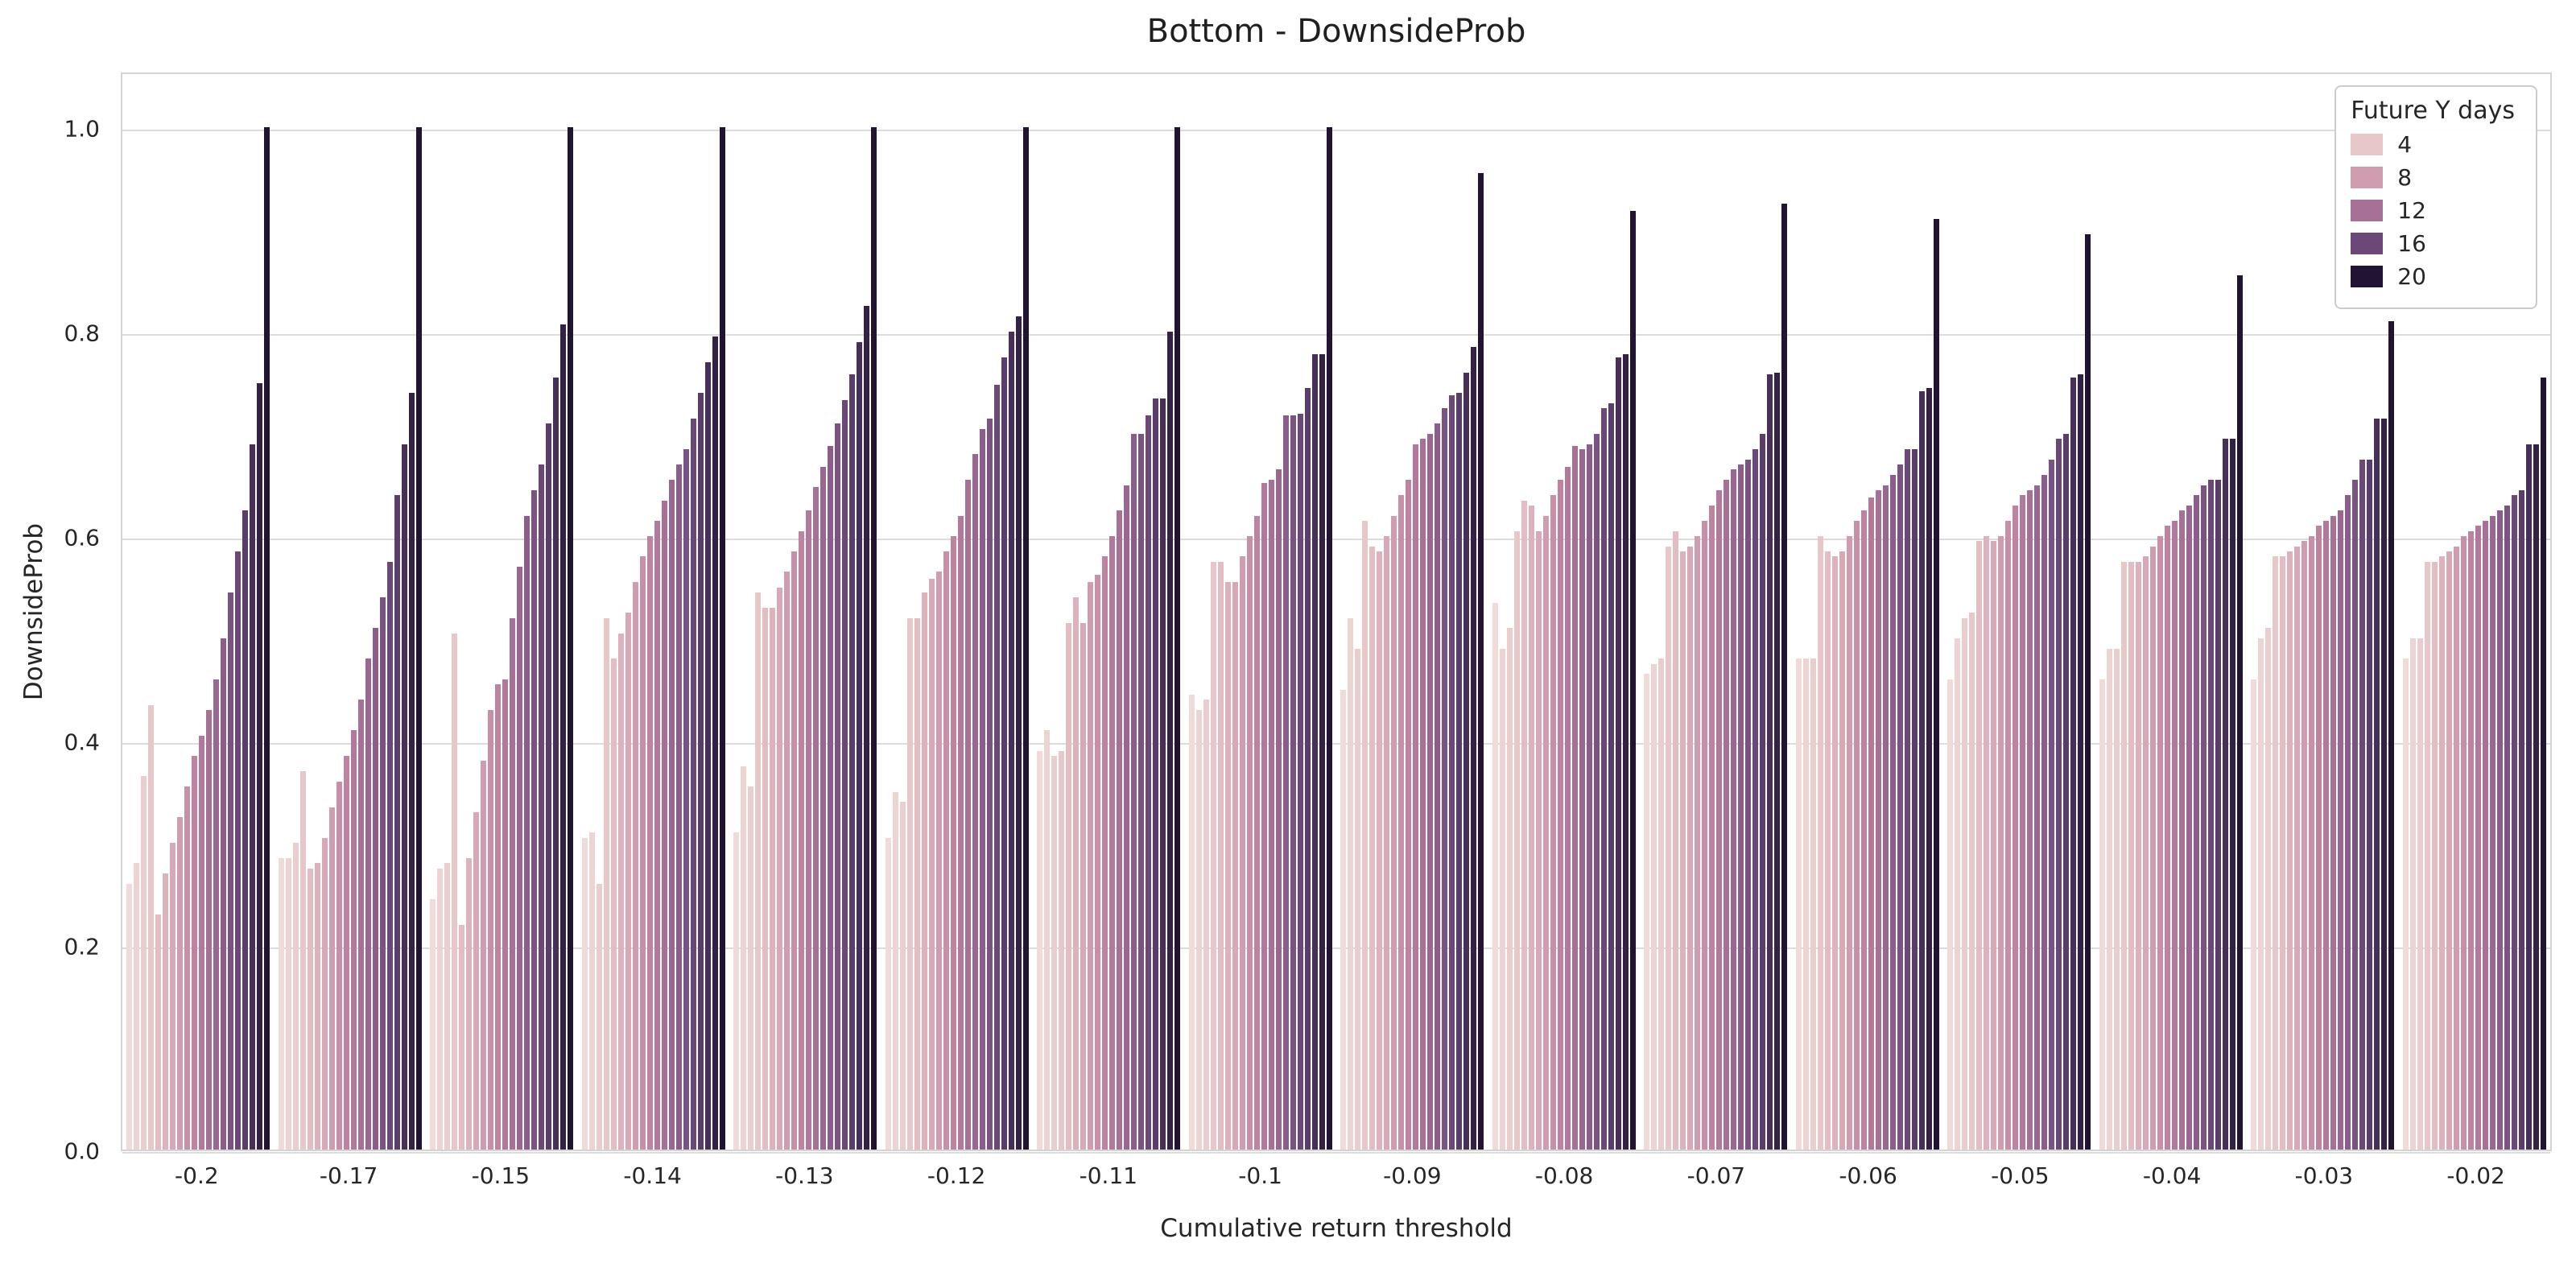 The width and height of the screenshot is (2576, 1288). I want to click on legend-rows: 4 8 12 16 20, so click(2433, 211).